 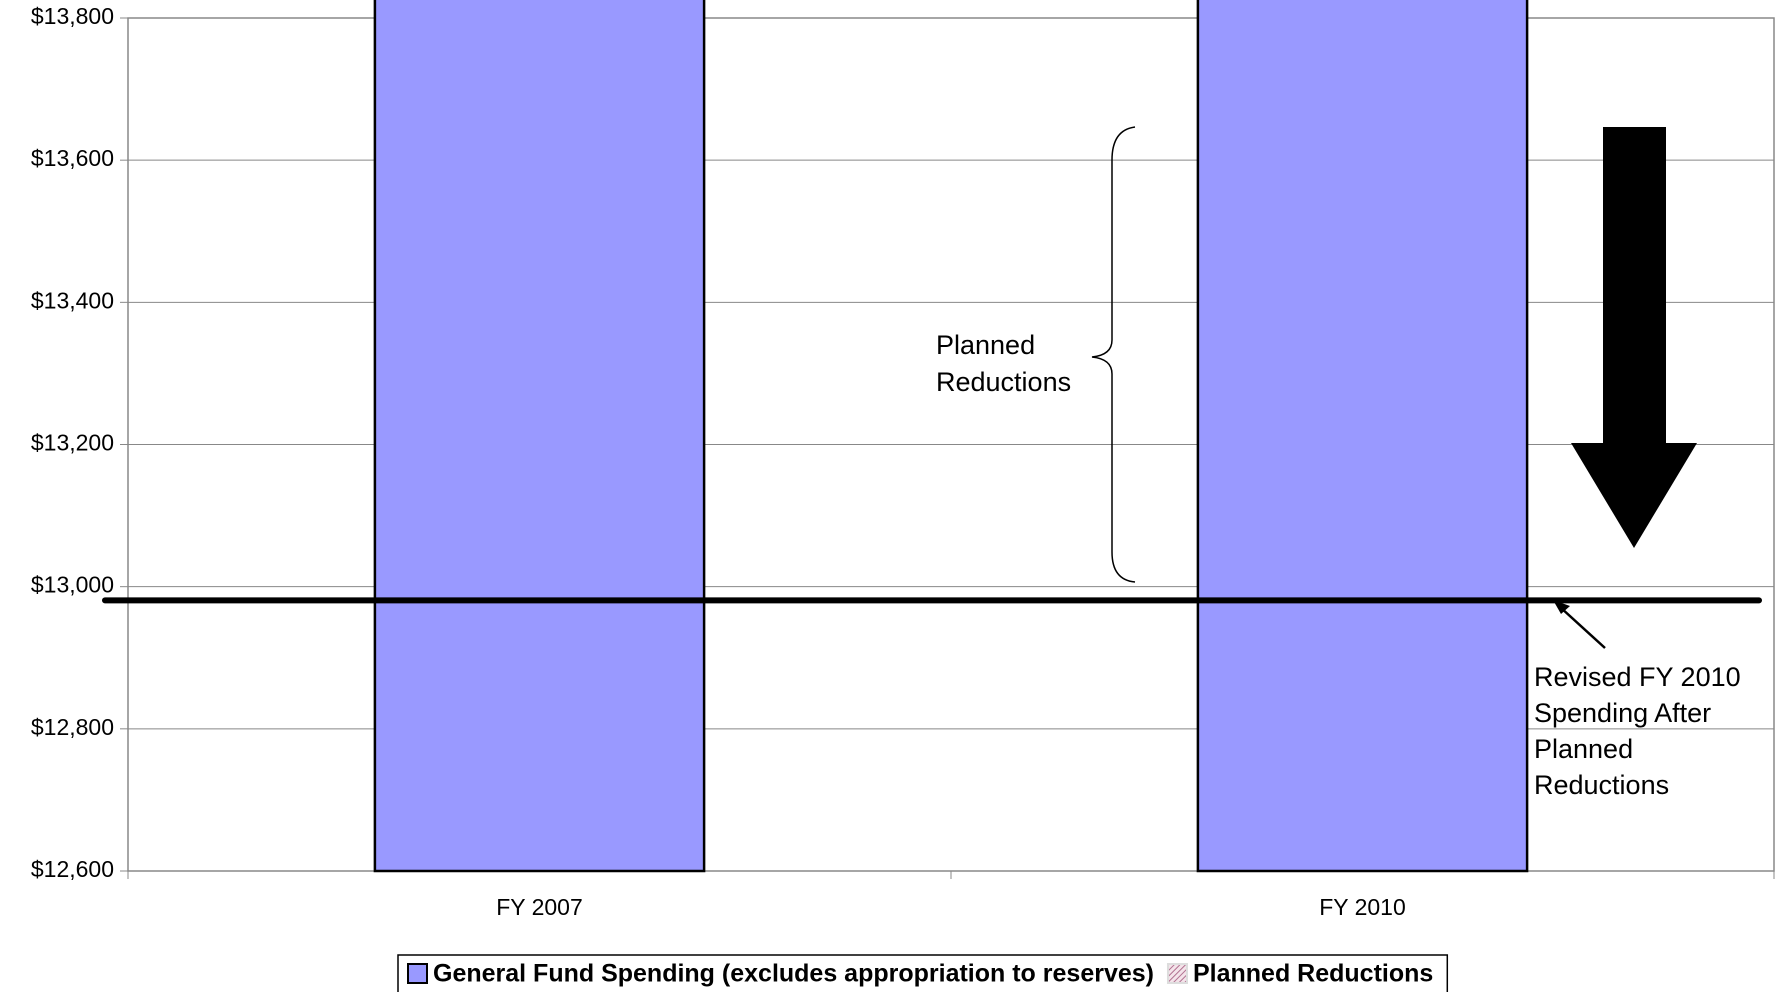 I want to click on y-tick-label: $13,000, so click(x=72, y=585).